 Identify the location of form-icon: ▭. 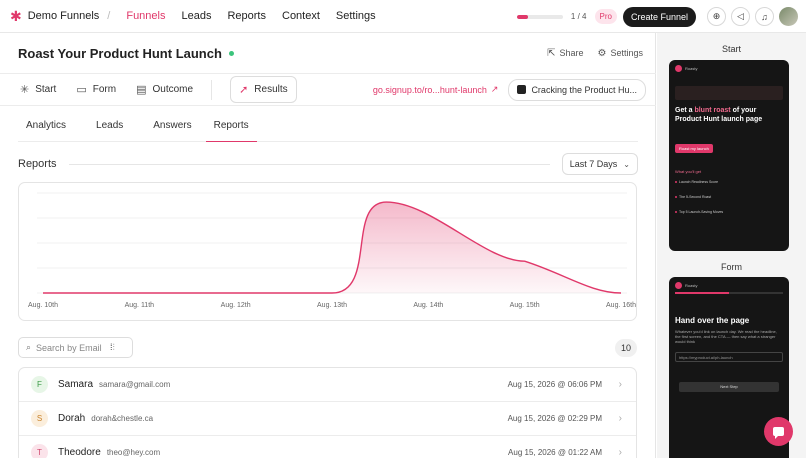
(81, 90).